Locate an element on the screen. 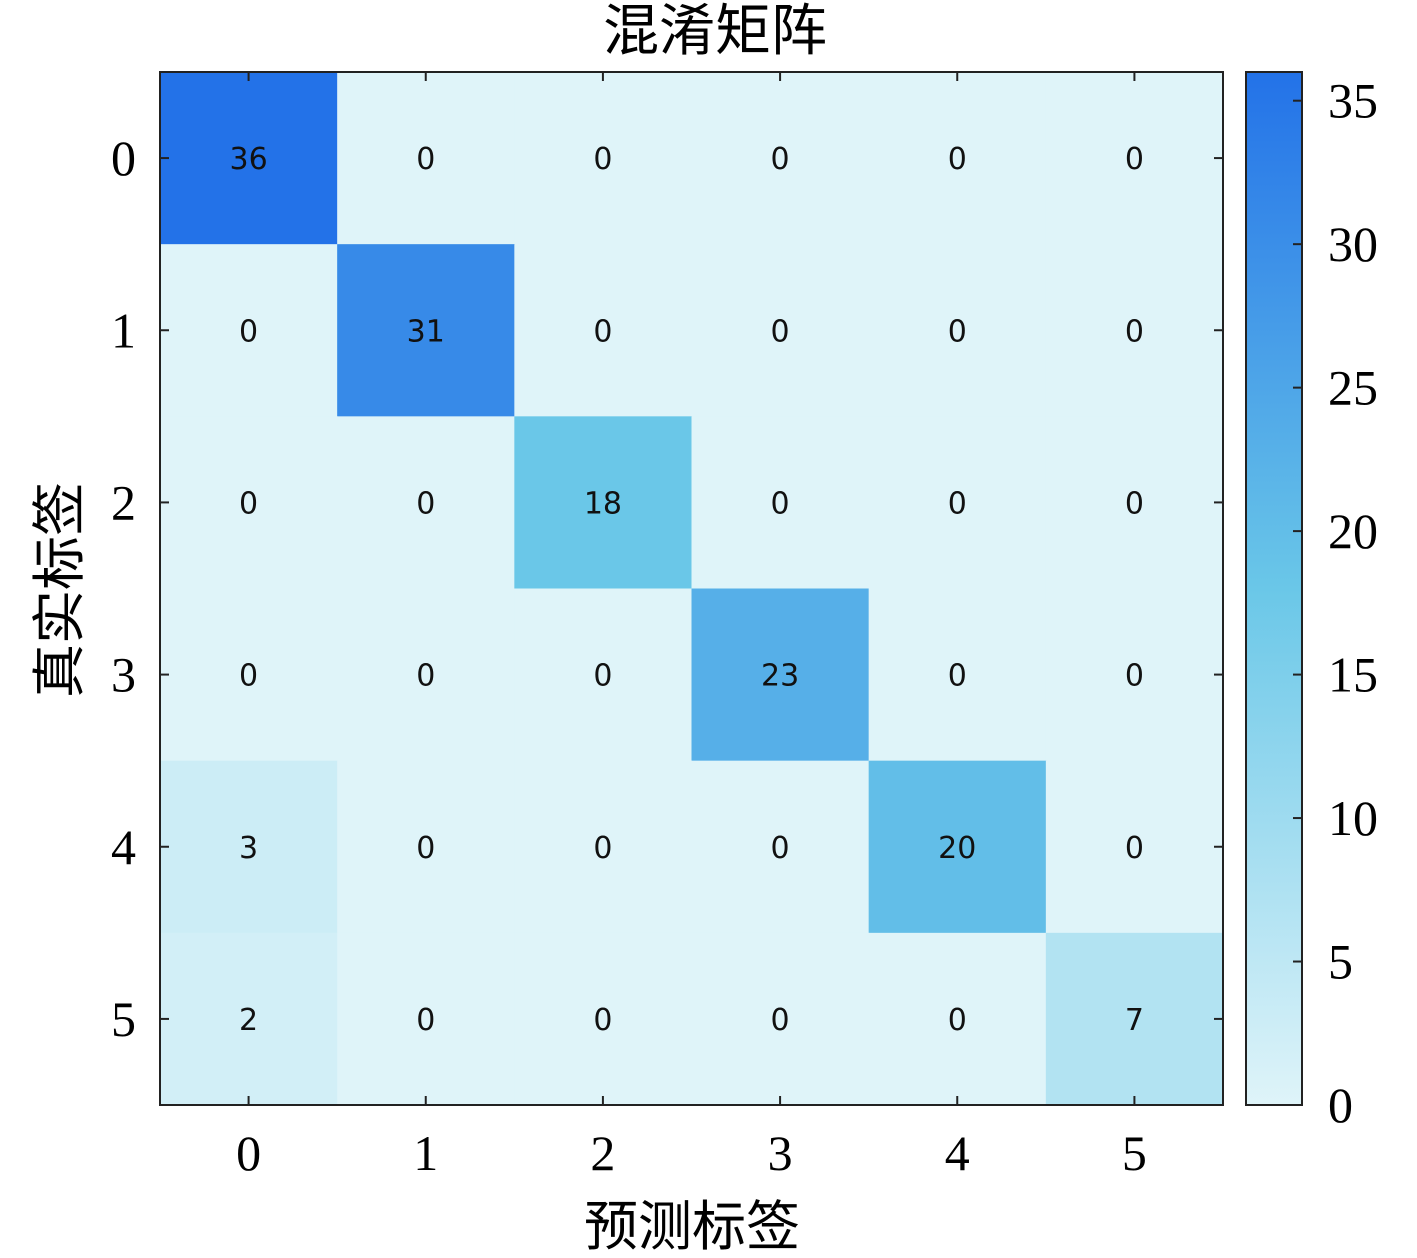 This screenshot has height=1258, width=1417. cell-value-label-1-5: 0 is located at coordinates (1134, 331).